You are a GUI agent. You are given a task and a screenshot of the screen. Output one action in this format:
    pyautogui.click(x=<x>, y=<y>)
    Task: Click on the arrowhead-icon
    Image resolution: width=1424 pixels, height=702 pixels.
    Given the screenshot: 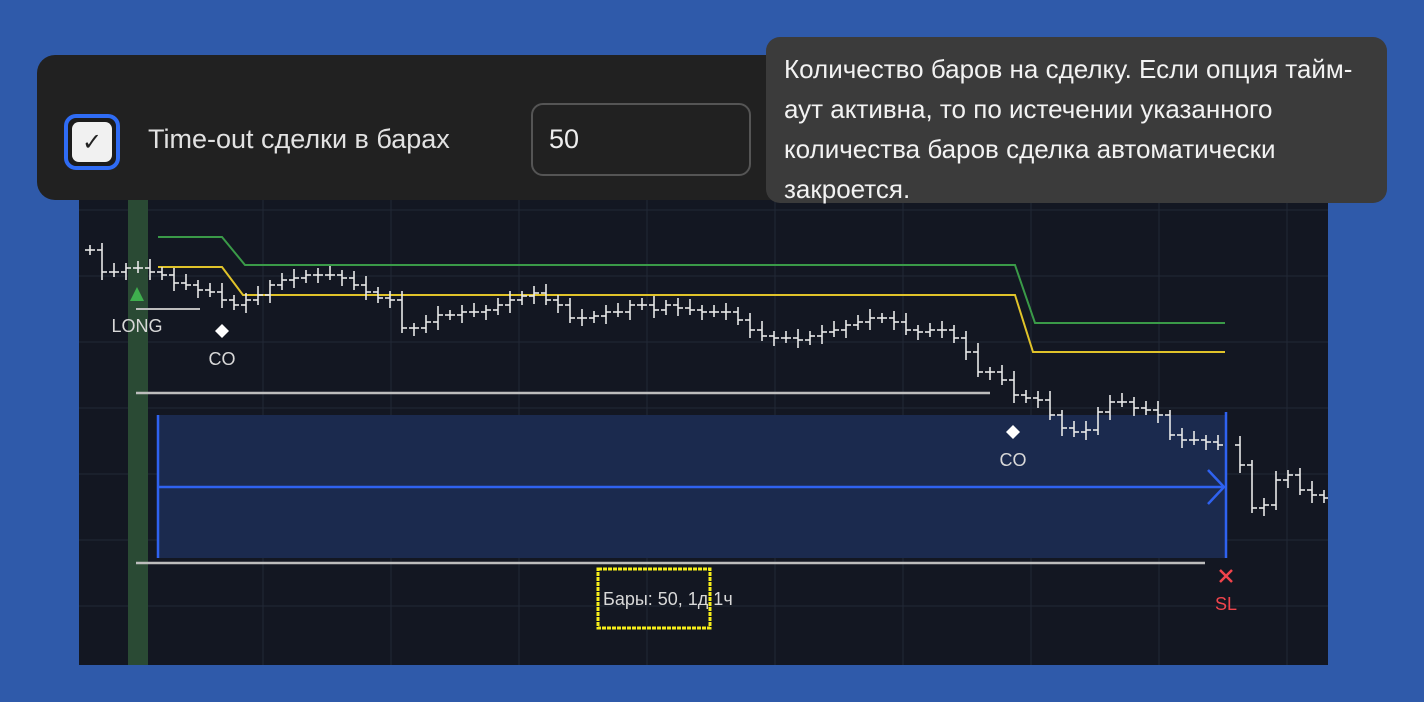 What is the action you would take?
    pyautogui.click(x=1216, y=487)
    